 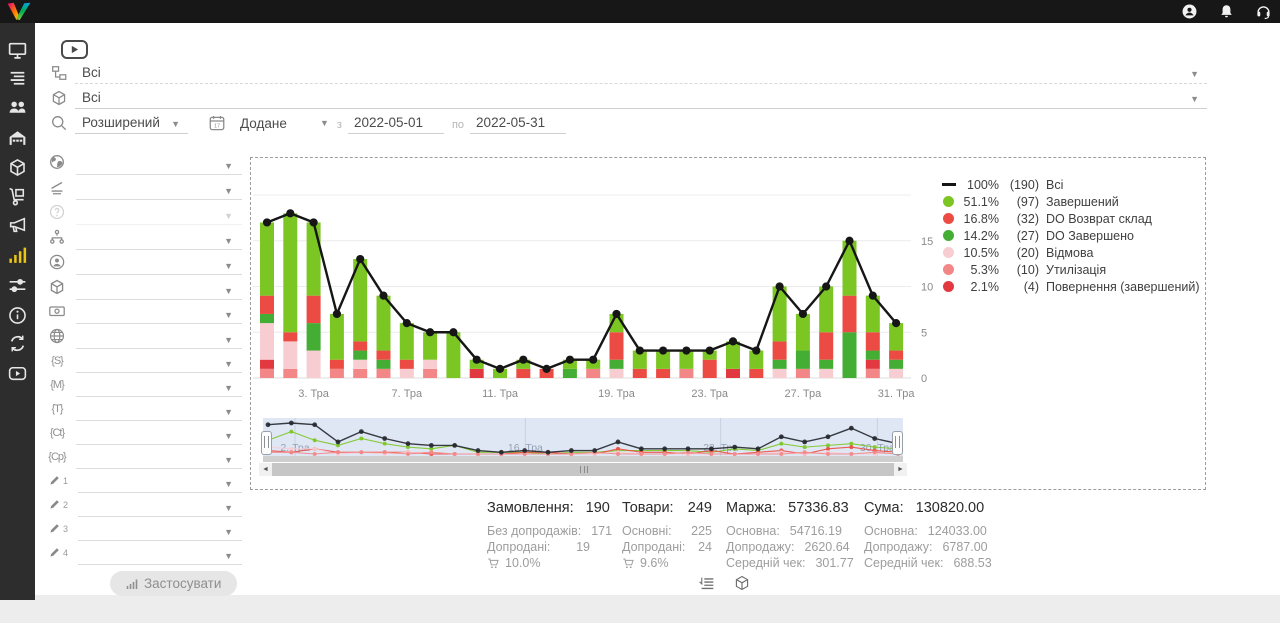 I want to click on date-to-input: 2022-05-31, so click(x=518, y=124).